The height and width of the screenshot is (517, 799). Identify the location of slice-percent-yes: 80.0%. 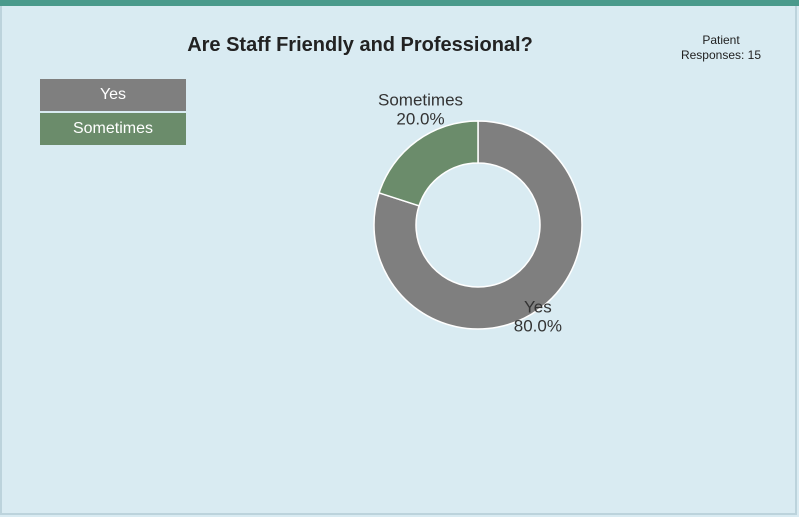
(538, 326).